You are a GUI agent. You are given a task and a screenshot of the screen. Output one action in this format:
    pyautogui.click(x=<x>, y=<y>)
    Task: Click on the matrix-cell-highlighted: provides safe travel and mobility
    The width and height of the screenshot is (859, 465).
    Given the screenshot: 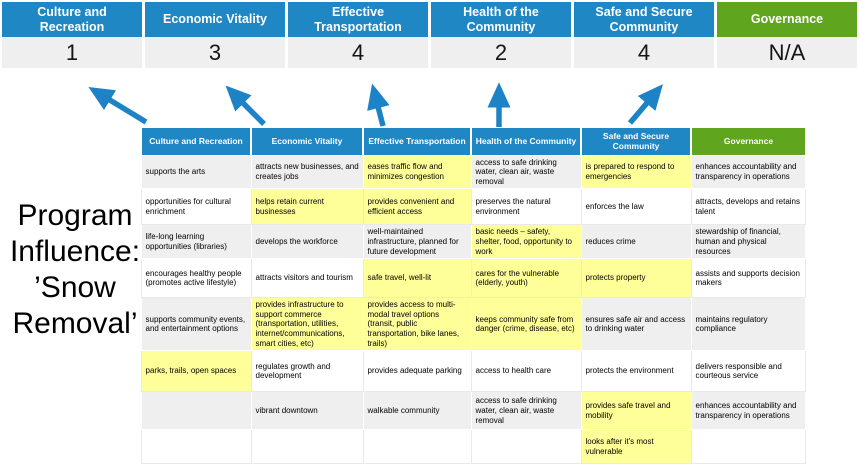 What is the action you would take?
    pyautogui.click(x=636, y=411)
    